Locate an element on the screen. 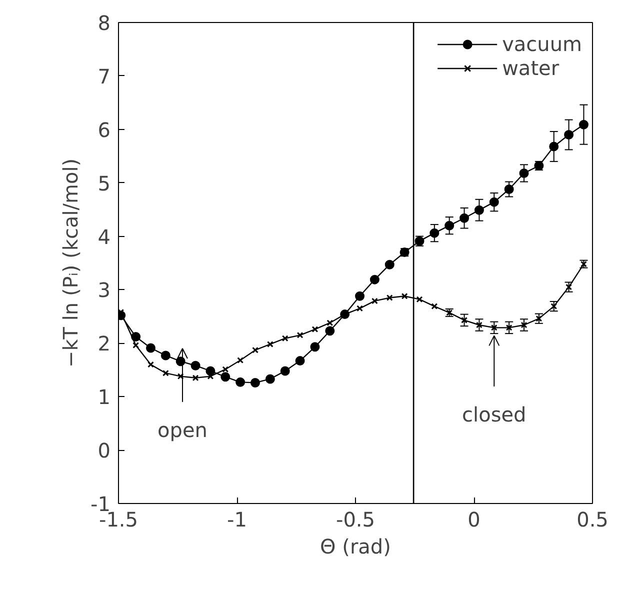 This screenshot has height=591, width=617. legend-label: vacuum is located at coordinates (542, 44).